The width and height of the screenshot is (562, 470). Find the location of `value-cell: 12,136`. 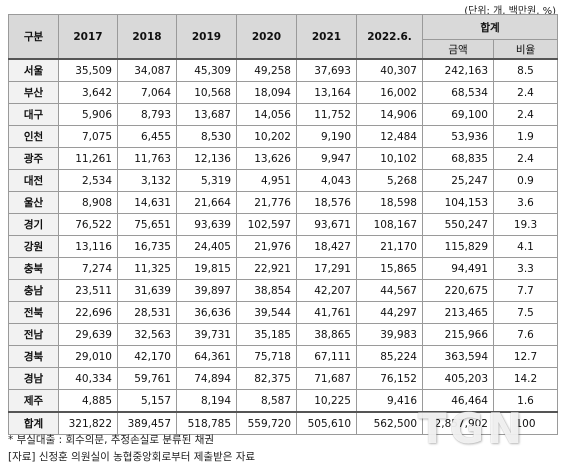

value-cell: 12,136 is located at coordinates (206, 158).